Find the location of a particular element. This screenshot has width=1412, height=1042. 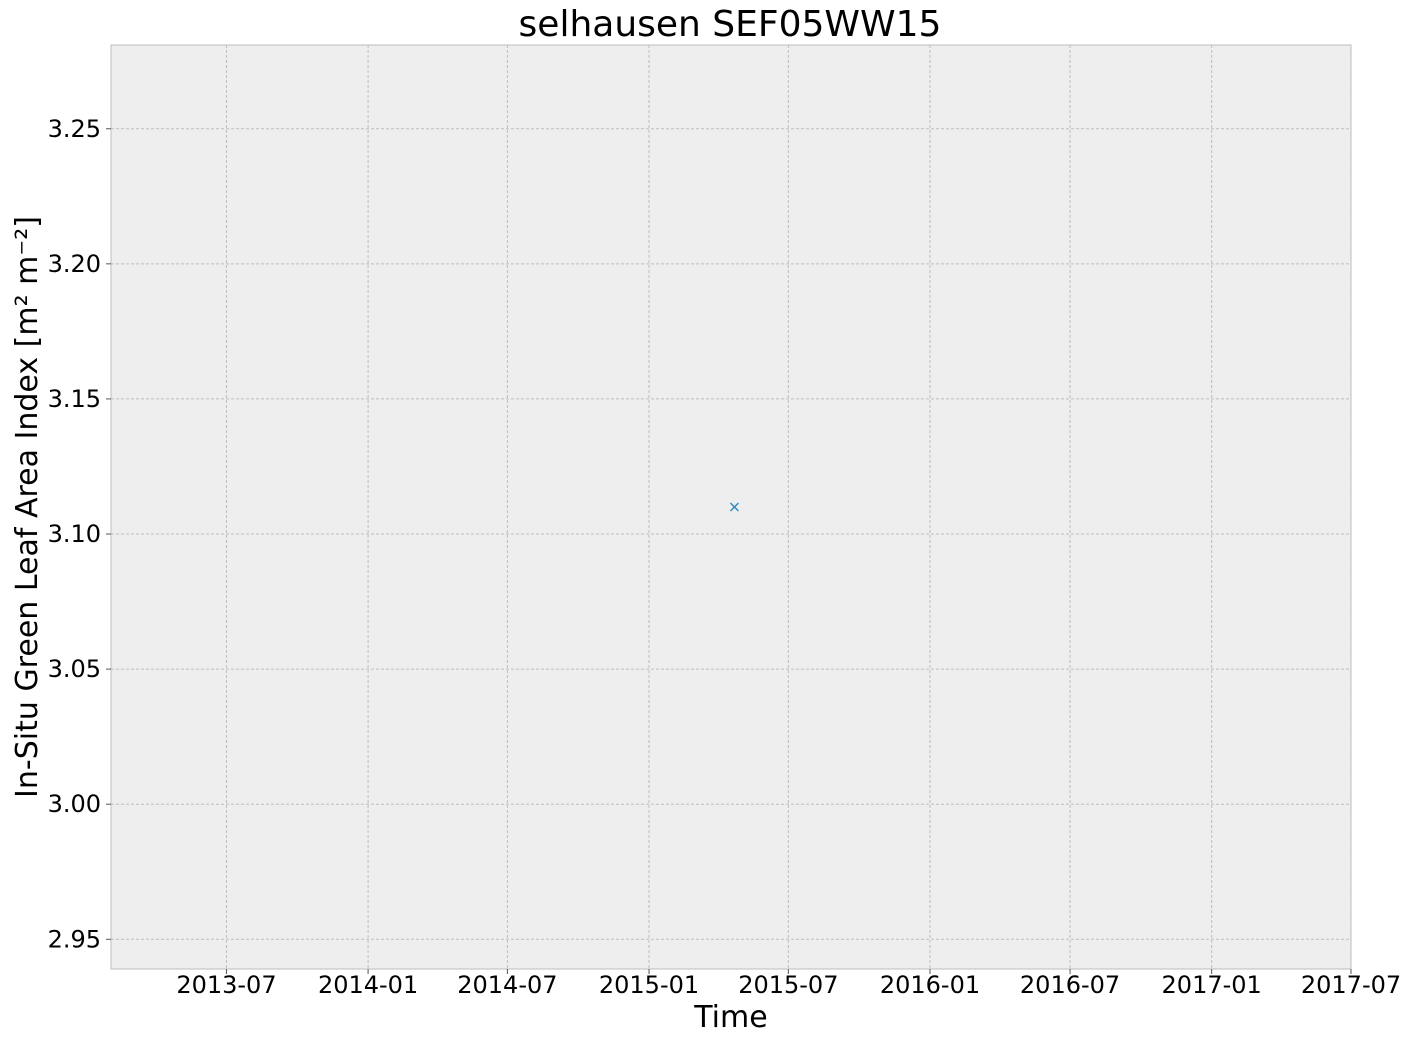

data-point-stroke is located at coordinates (734, 507).